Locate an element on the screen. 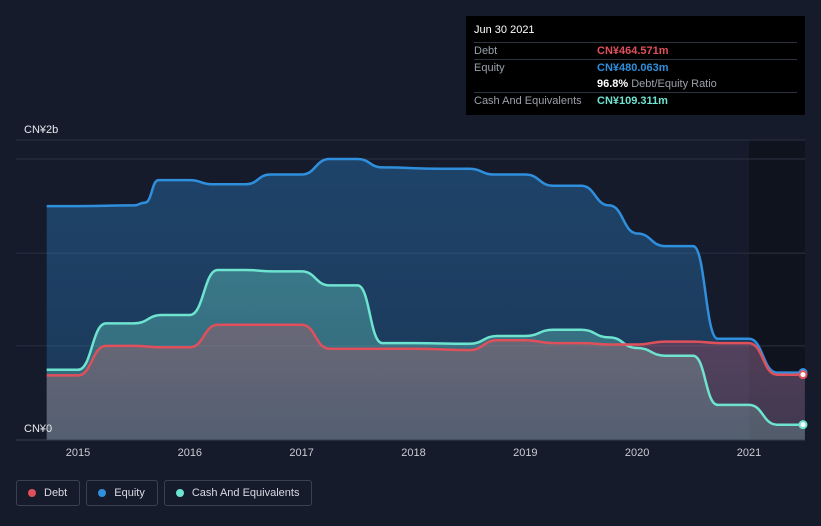 The height and width of the screenshot is (526, 821). tooltip-ratio-value: 96.8% is located at coordinates (613, 84).